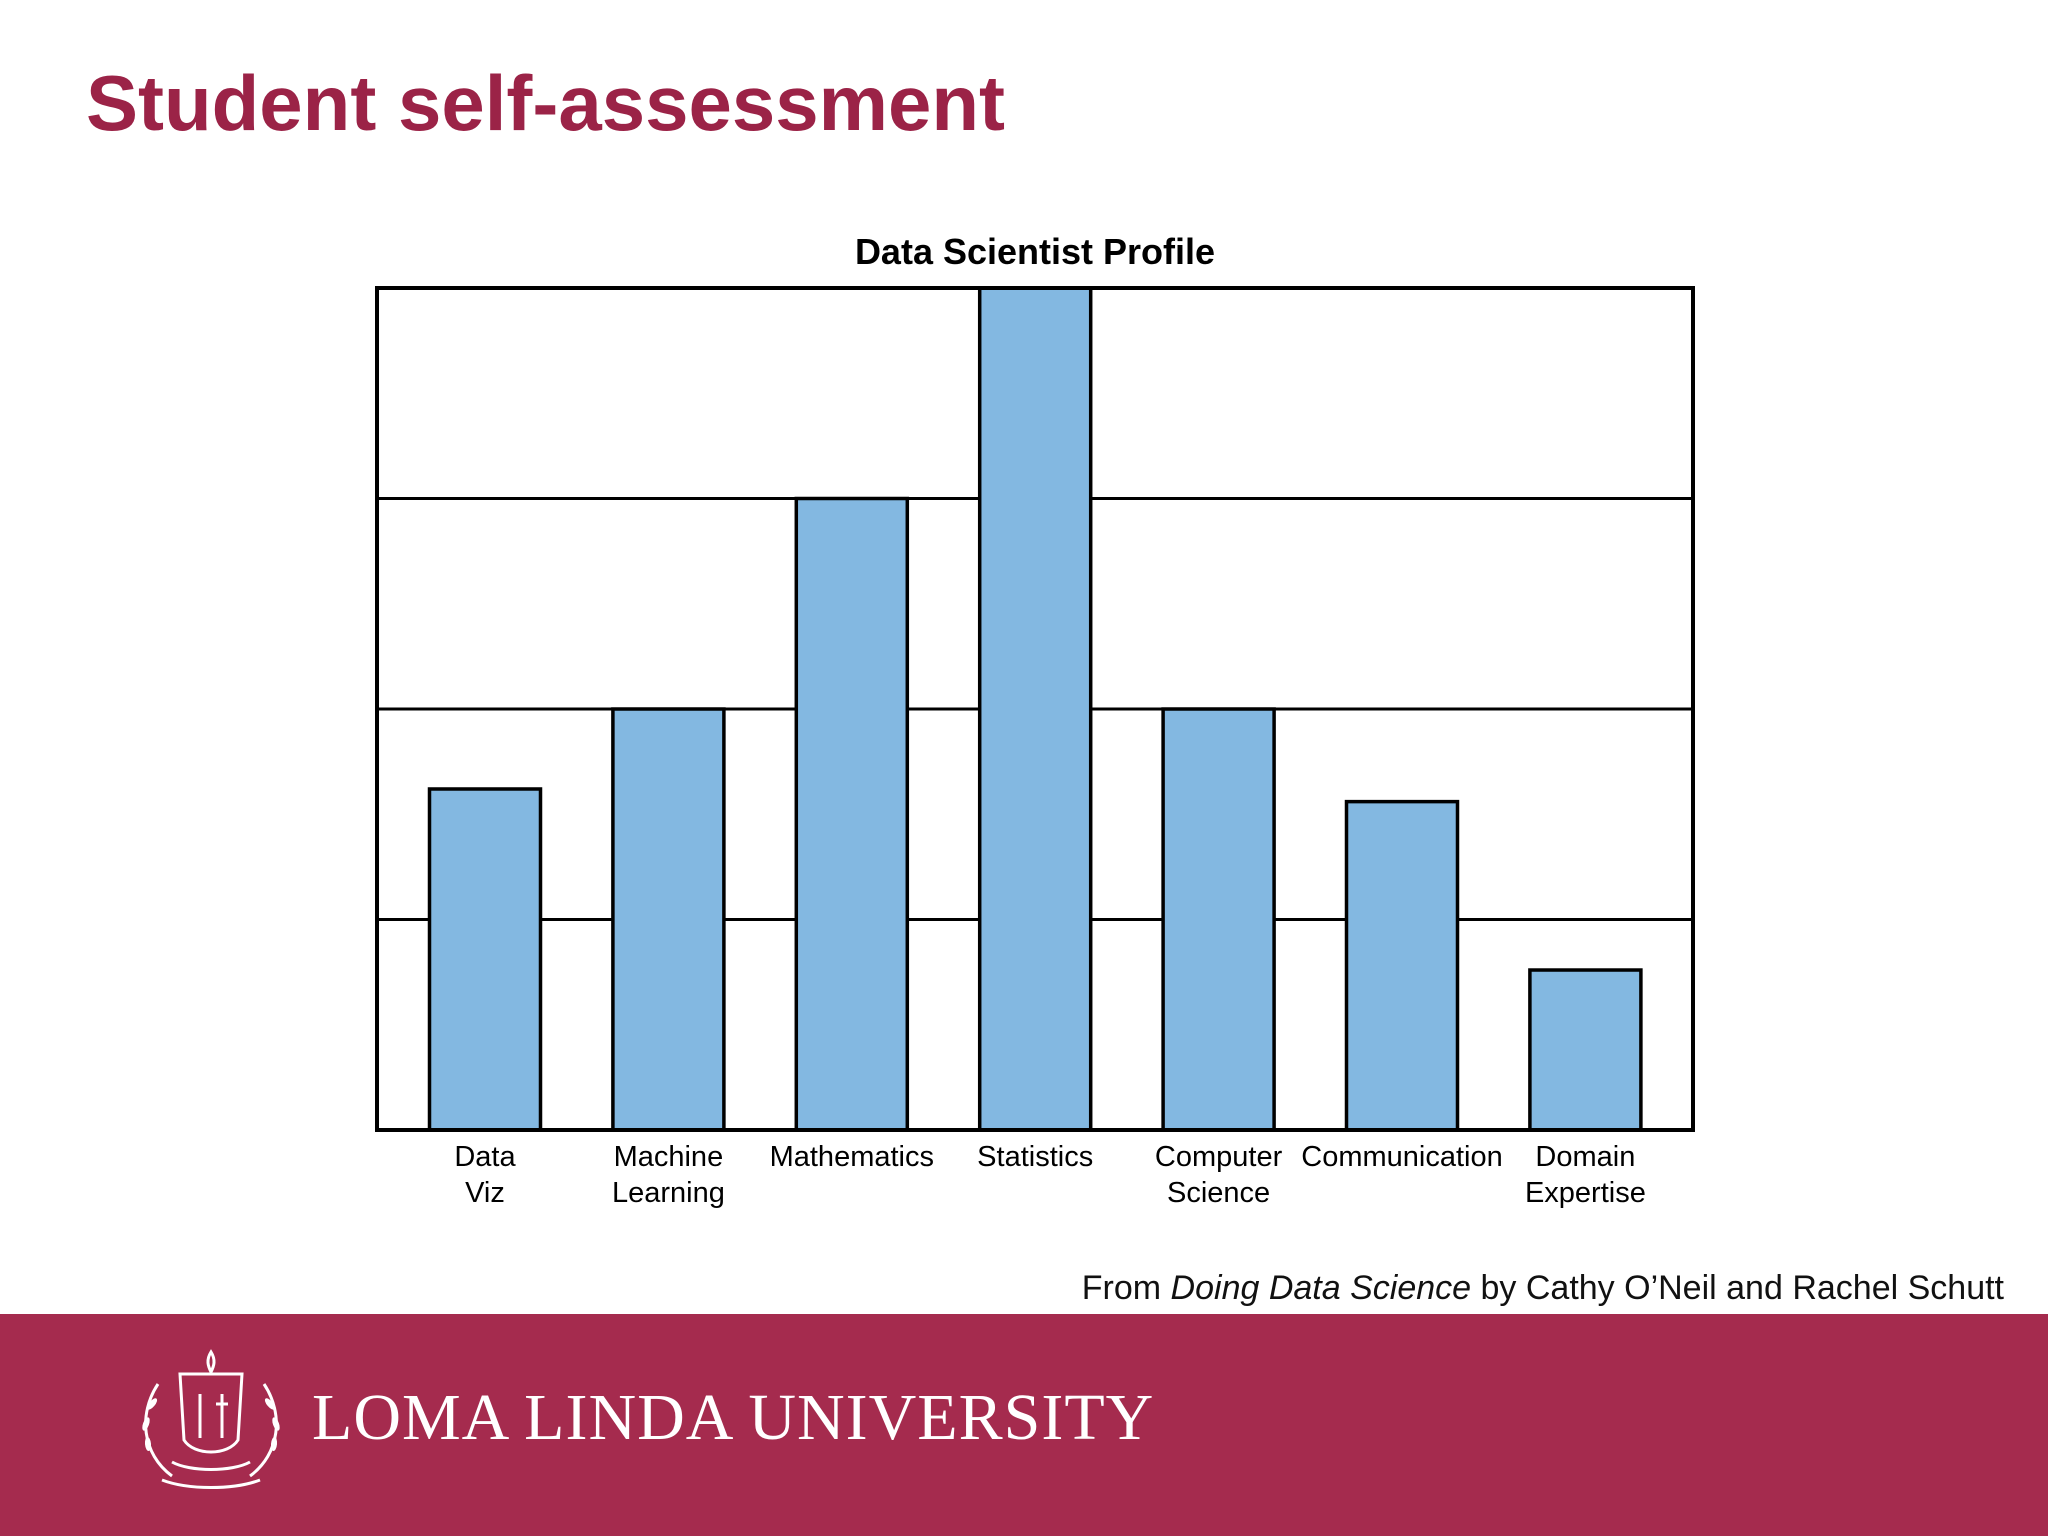 Image resolution: width=2048 pixels, height=1536 pixels. What do you see at coordinates (1218, 919) in the screenshot?
I see `bar-computer-science` at bounding box center [1218, 919].